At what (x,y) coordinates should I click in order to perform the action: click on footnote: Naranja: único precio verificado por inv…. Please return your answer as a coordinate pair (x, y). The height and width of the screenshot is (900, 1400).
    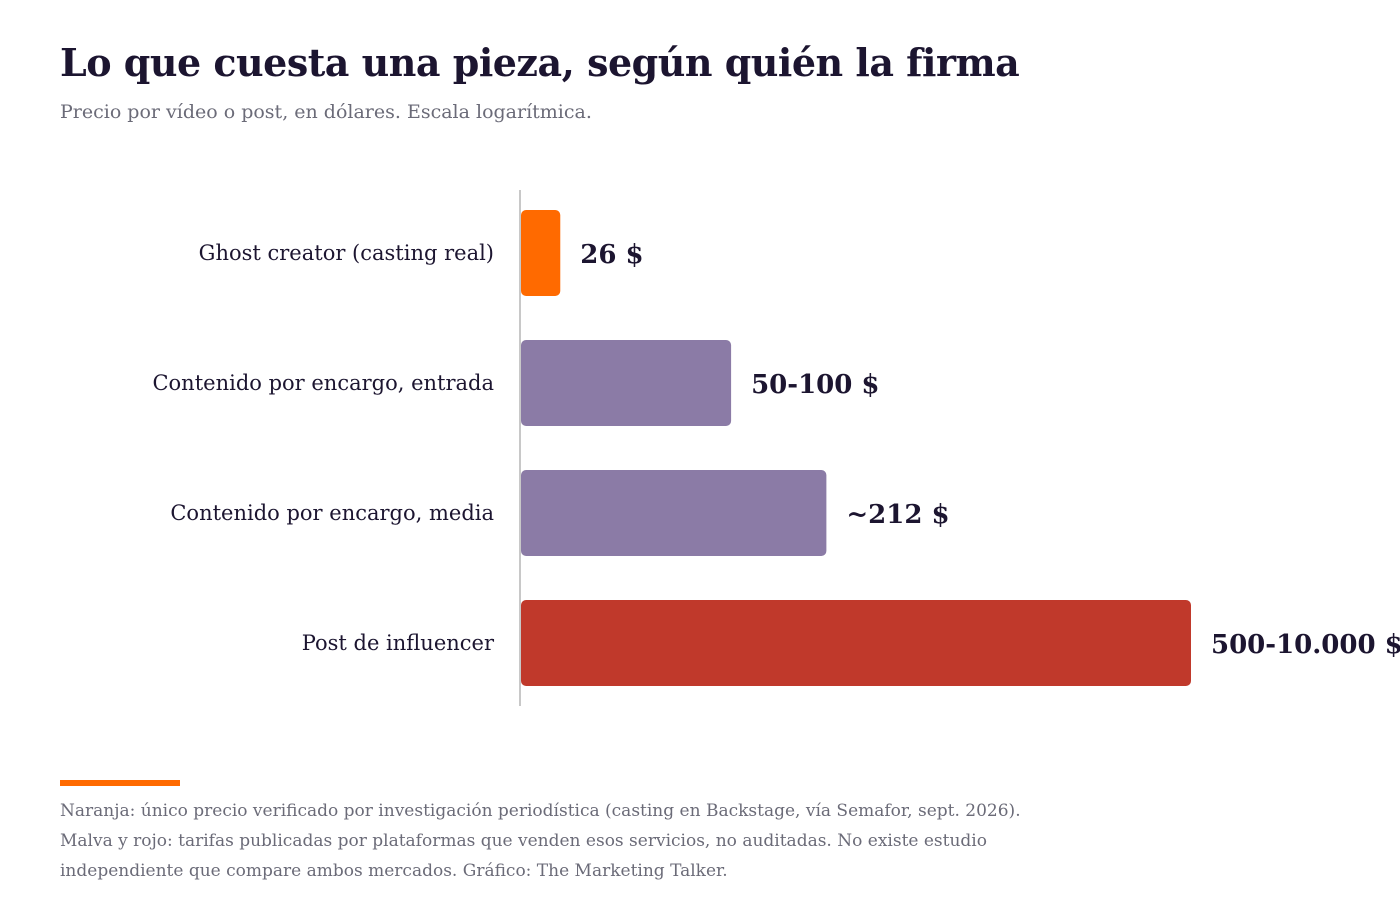
    Looking at the image, I should click on (560, 841).